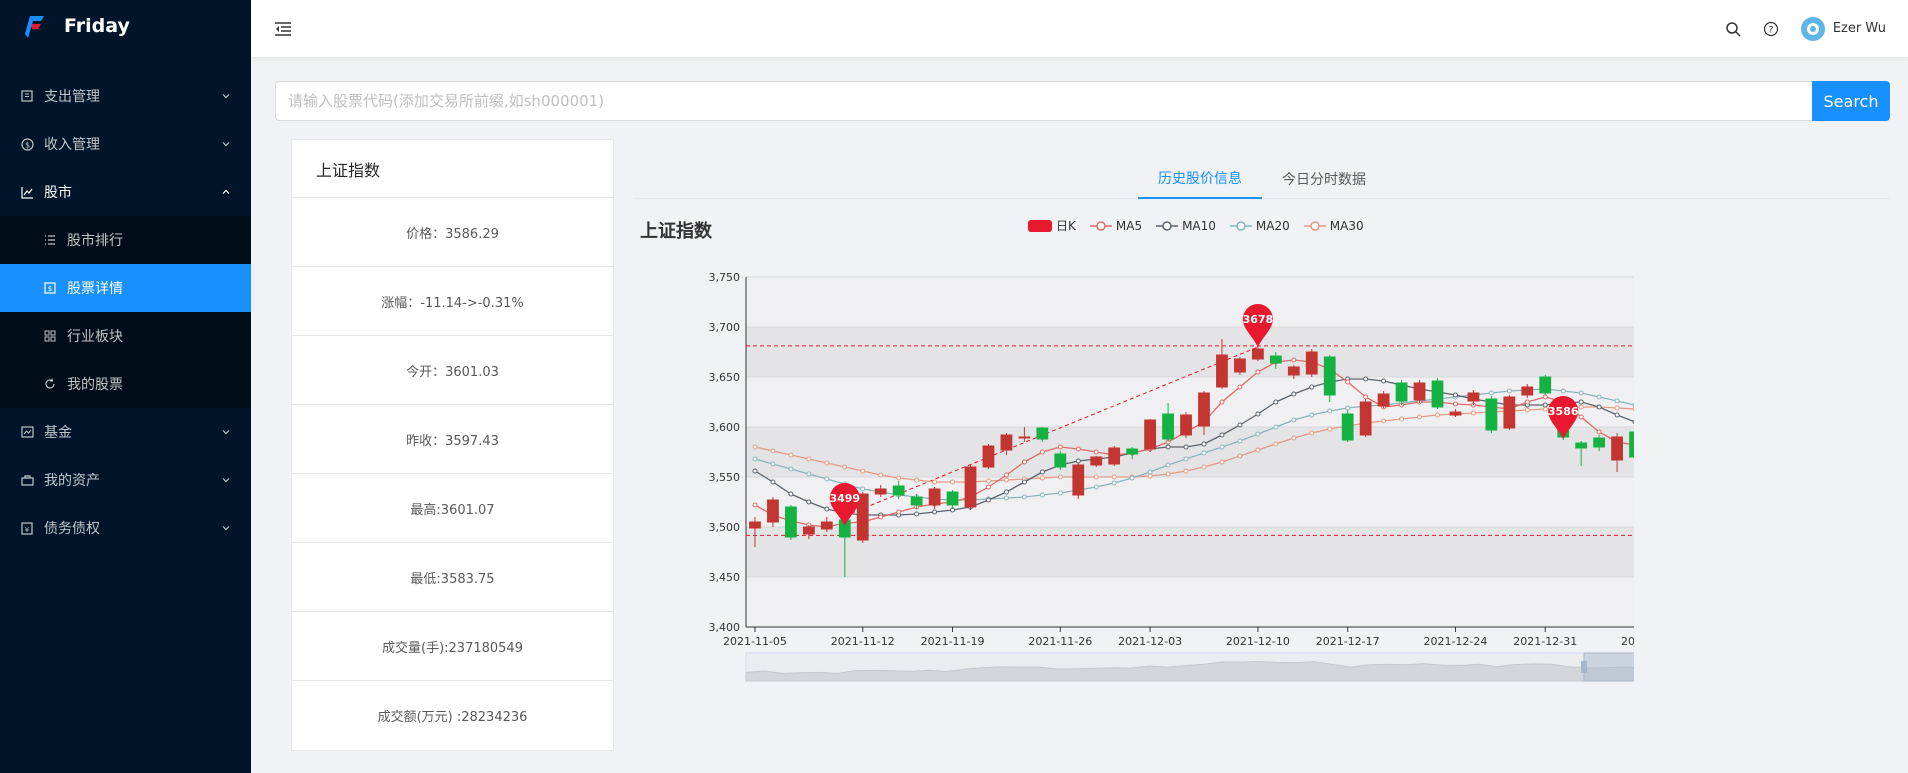 This screenshot has width=1908, height=773. Describe the element at coordinates (1346, 225) in the screenshot. I see `legend-label: MA30` at that location.